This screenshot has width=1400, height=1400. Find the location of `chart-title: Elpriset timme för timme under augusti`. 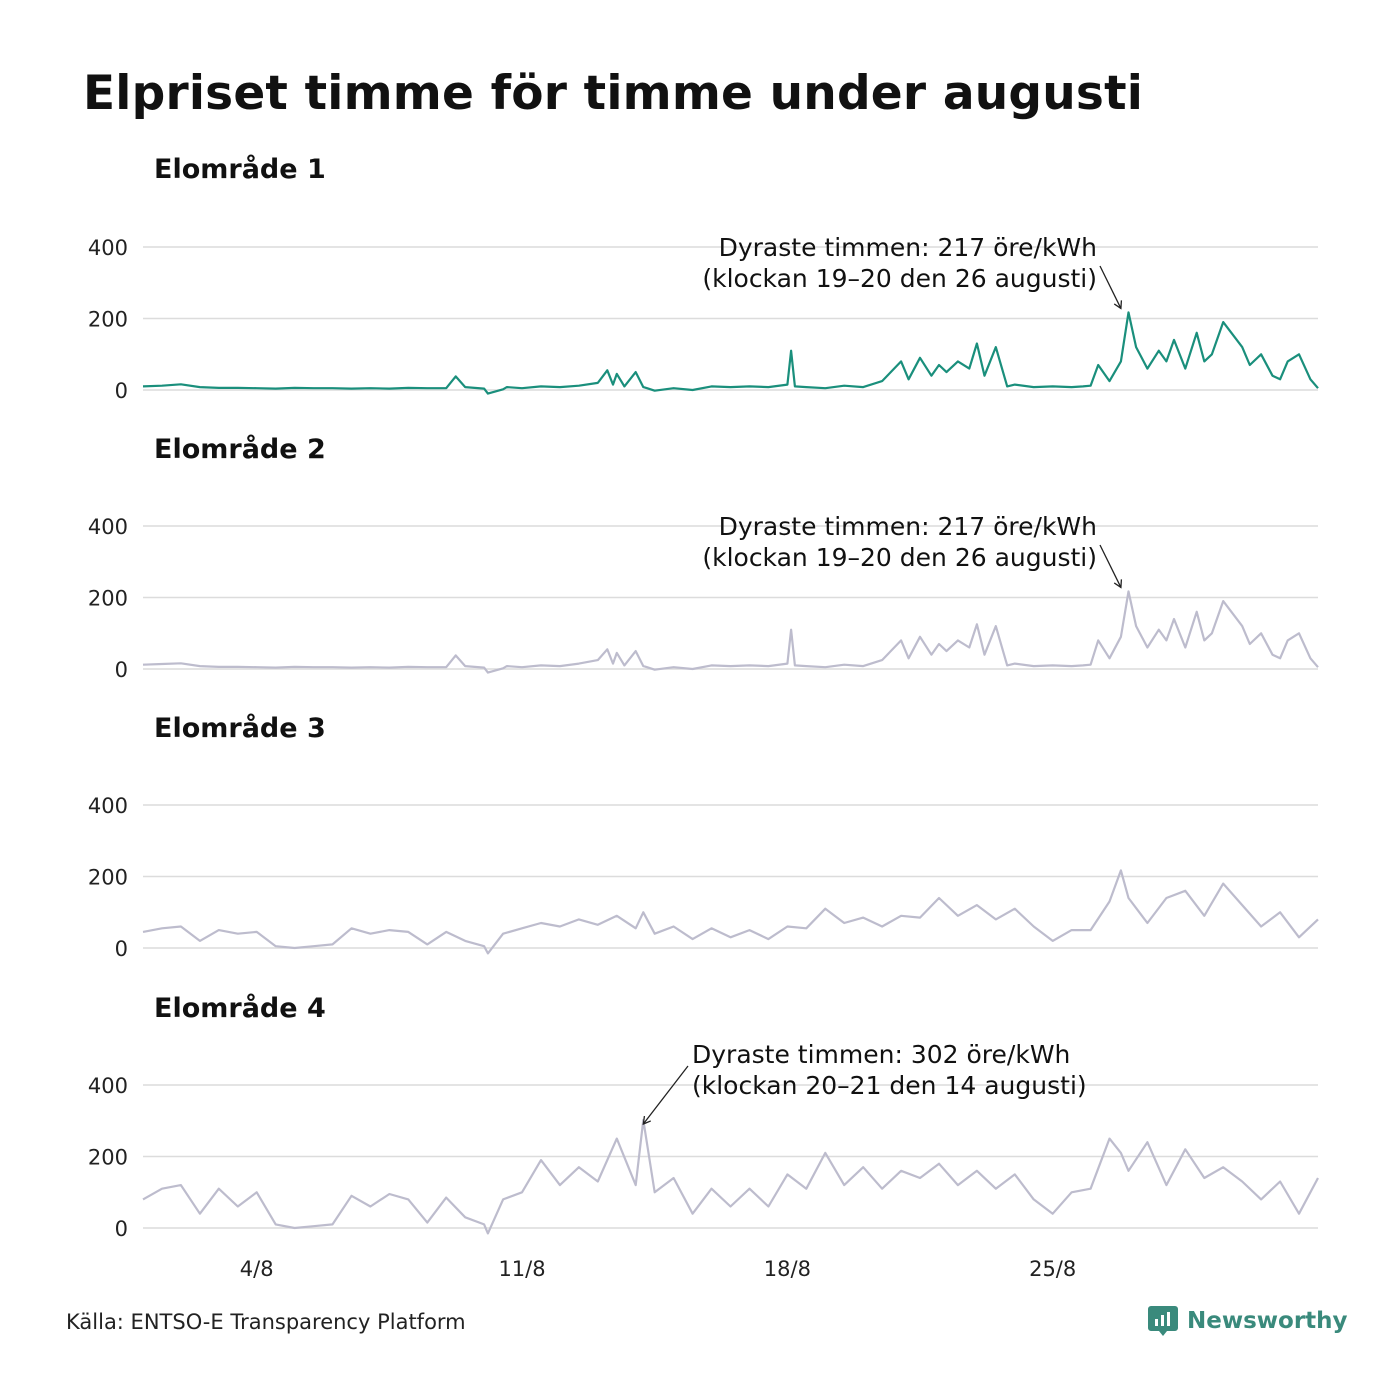

chart-title: Elpriset timme för timme under augusti is located at coordinates (613, 93).